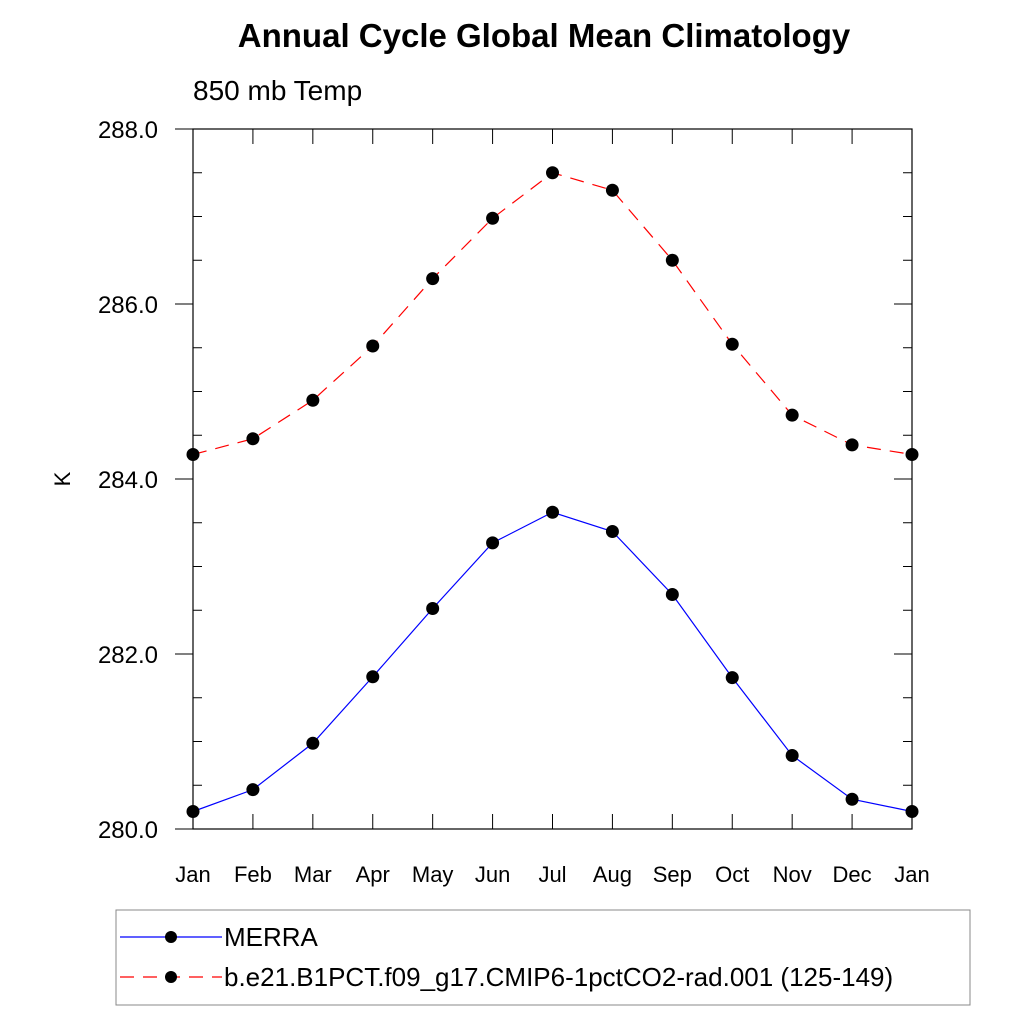 This screenshot has height=1024, width=1024. What do you see at coordinates (271, 937) in the screenshot?
I see `legend-label-merra: MERRA` at bounding box center [271, 937].